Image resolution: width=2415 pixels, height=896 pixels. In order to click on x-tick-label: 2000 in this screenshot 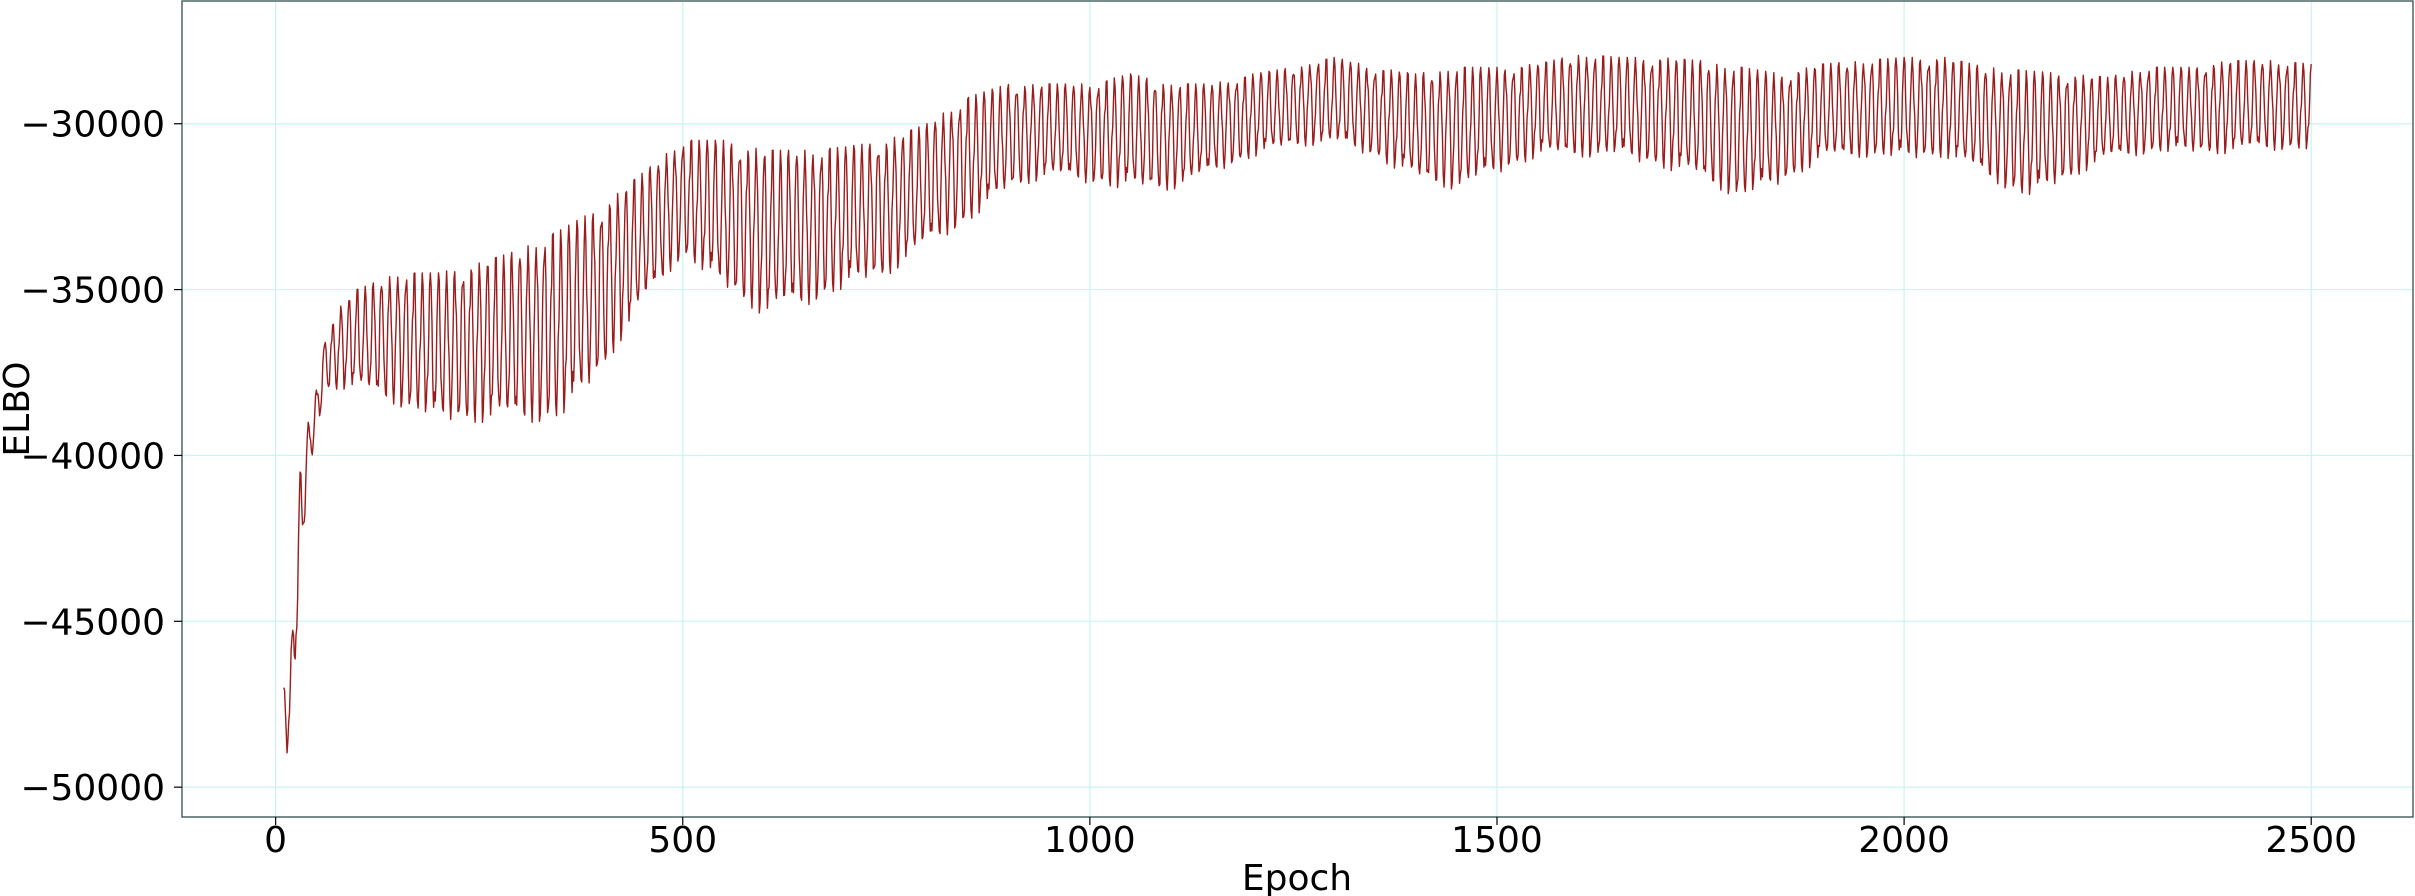, I will do `click(1904, 840)`.